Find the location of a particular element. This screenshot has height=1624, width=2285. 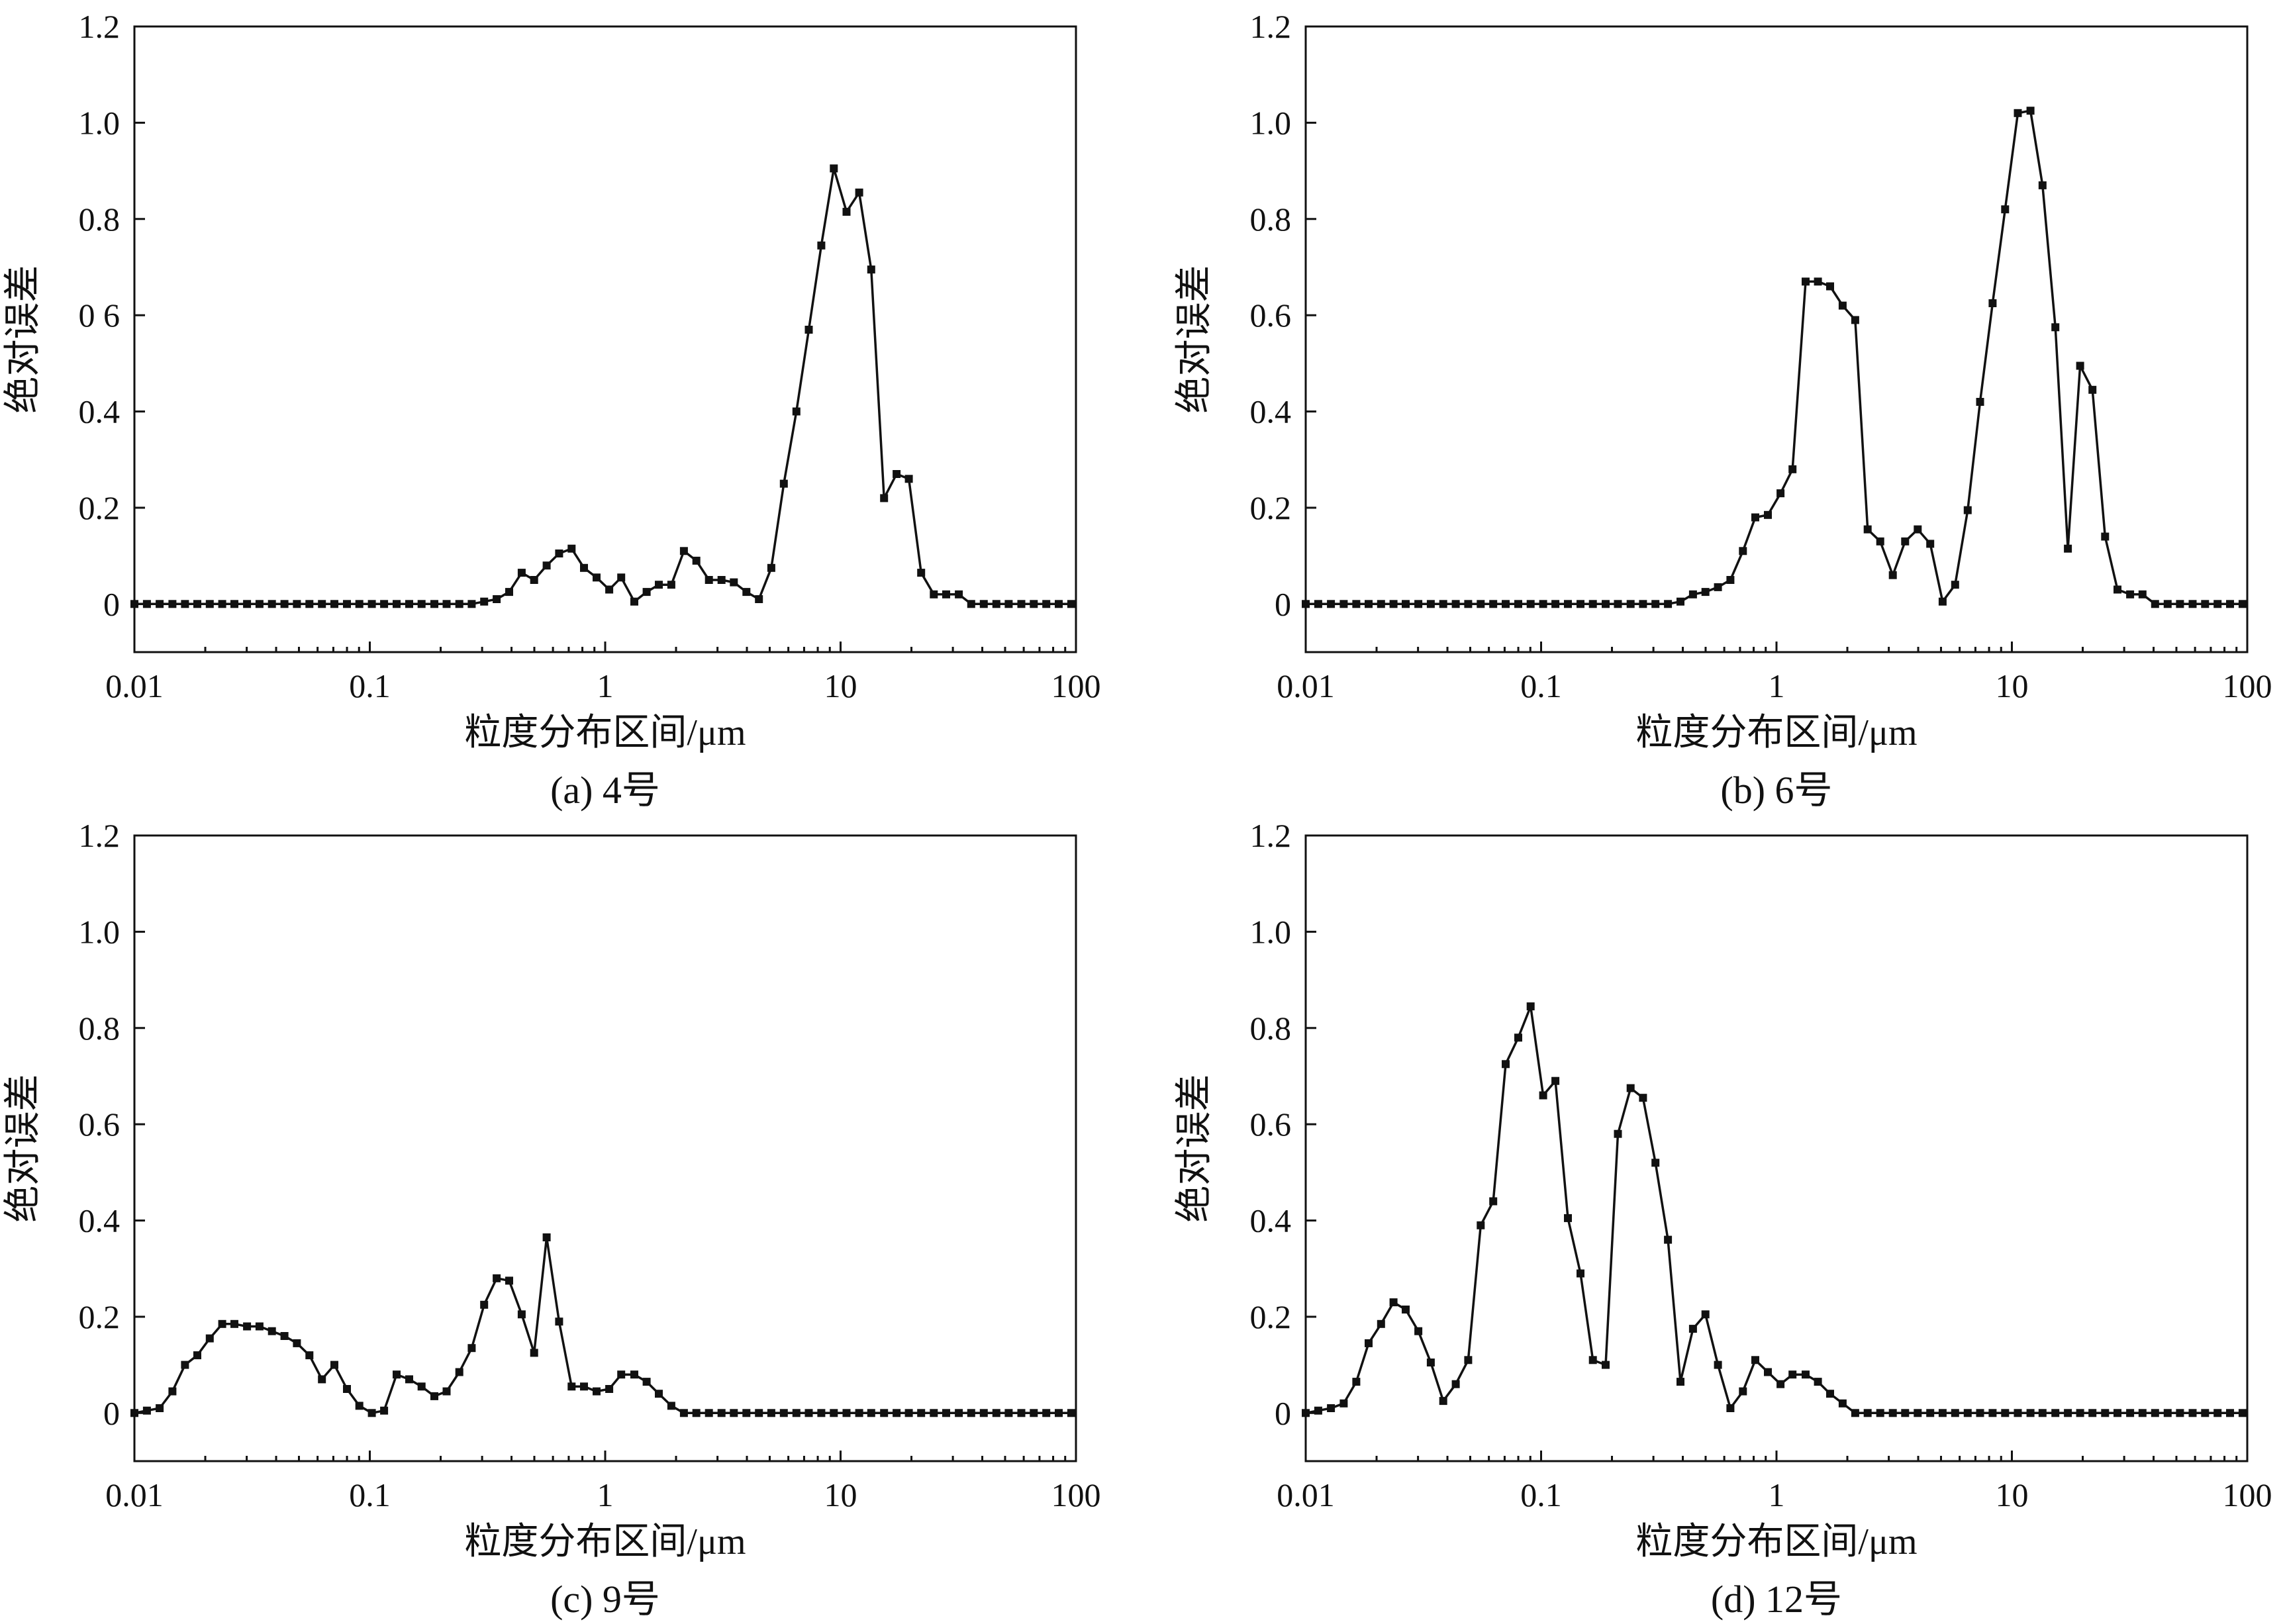

panel-caption: (c) 9号 is located at coordinates (605, 1599).